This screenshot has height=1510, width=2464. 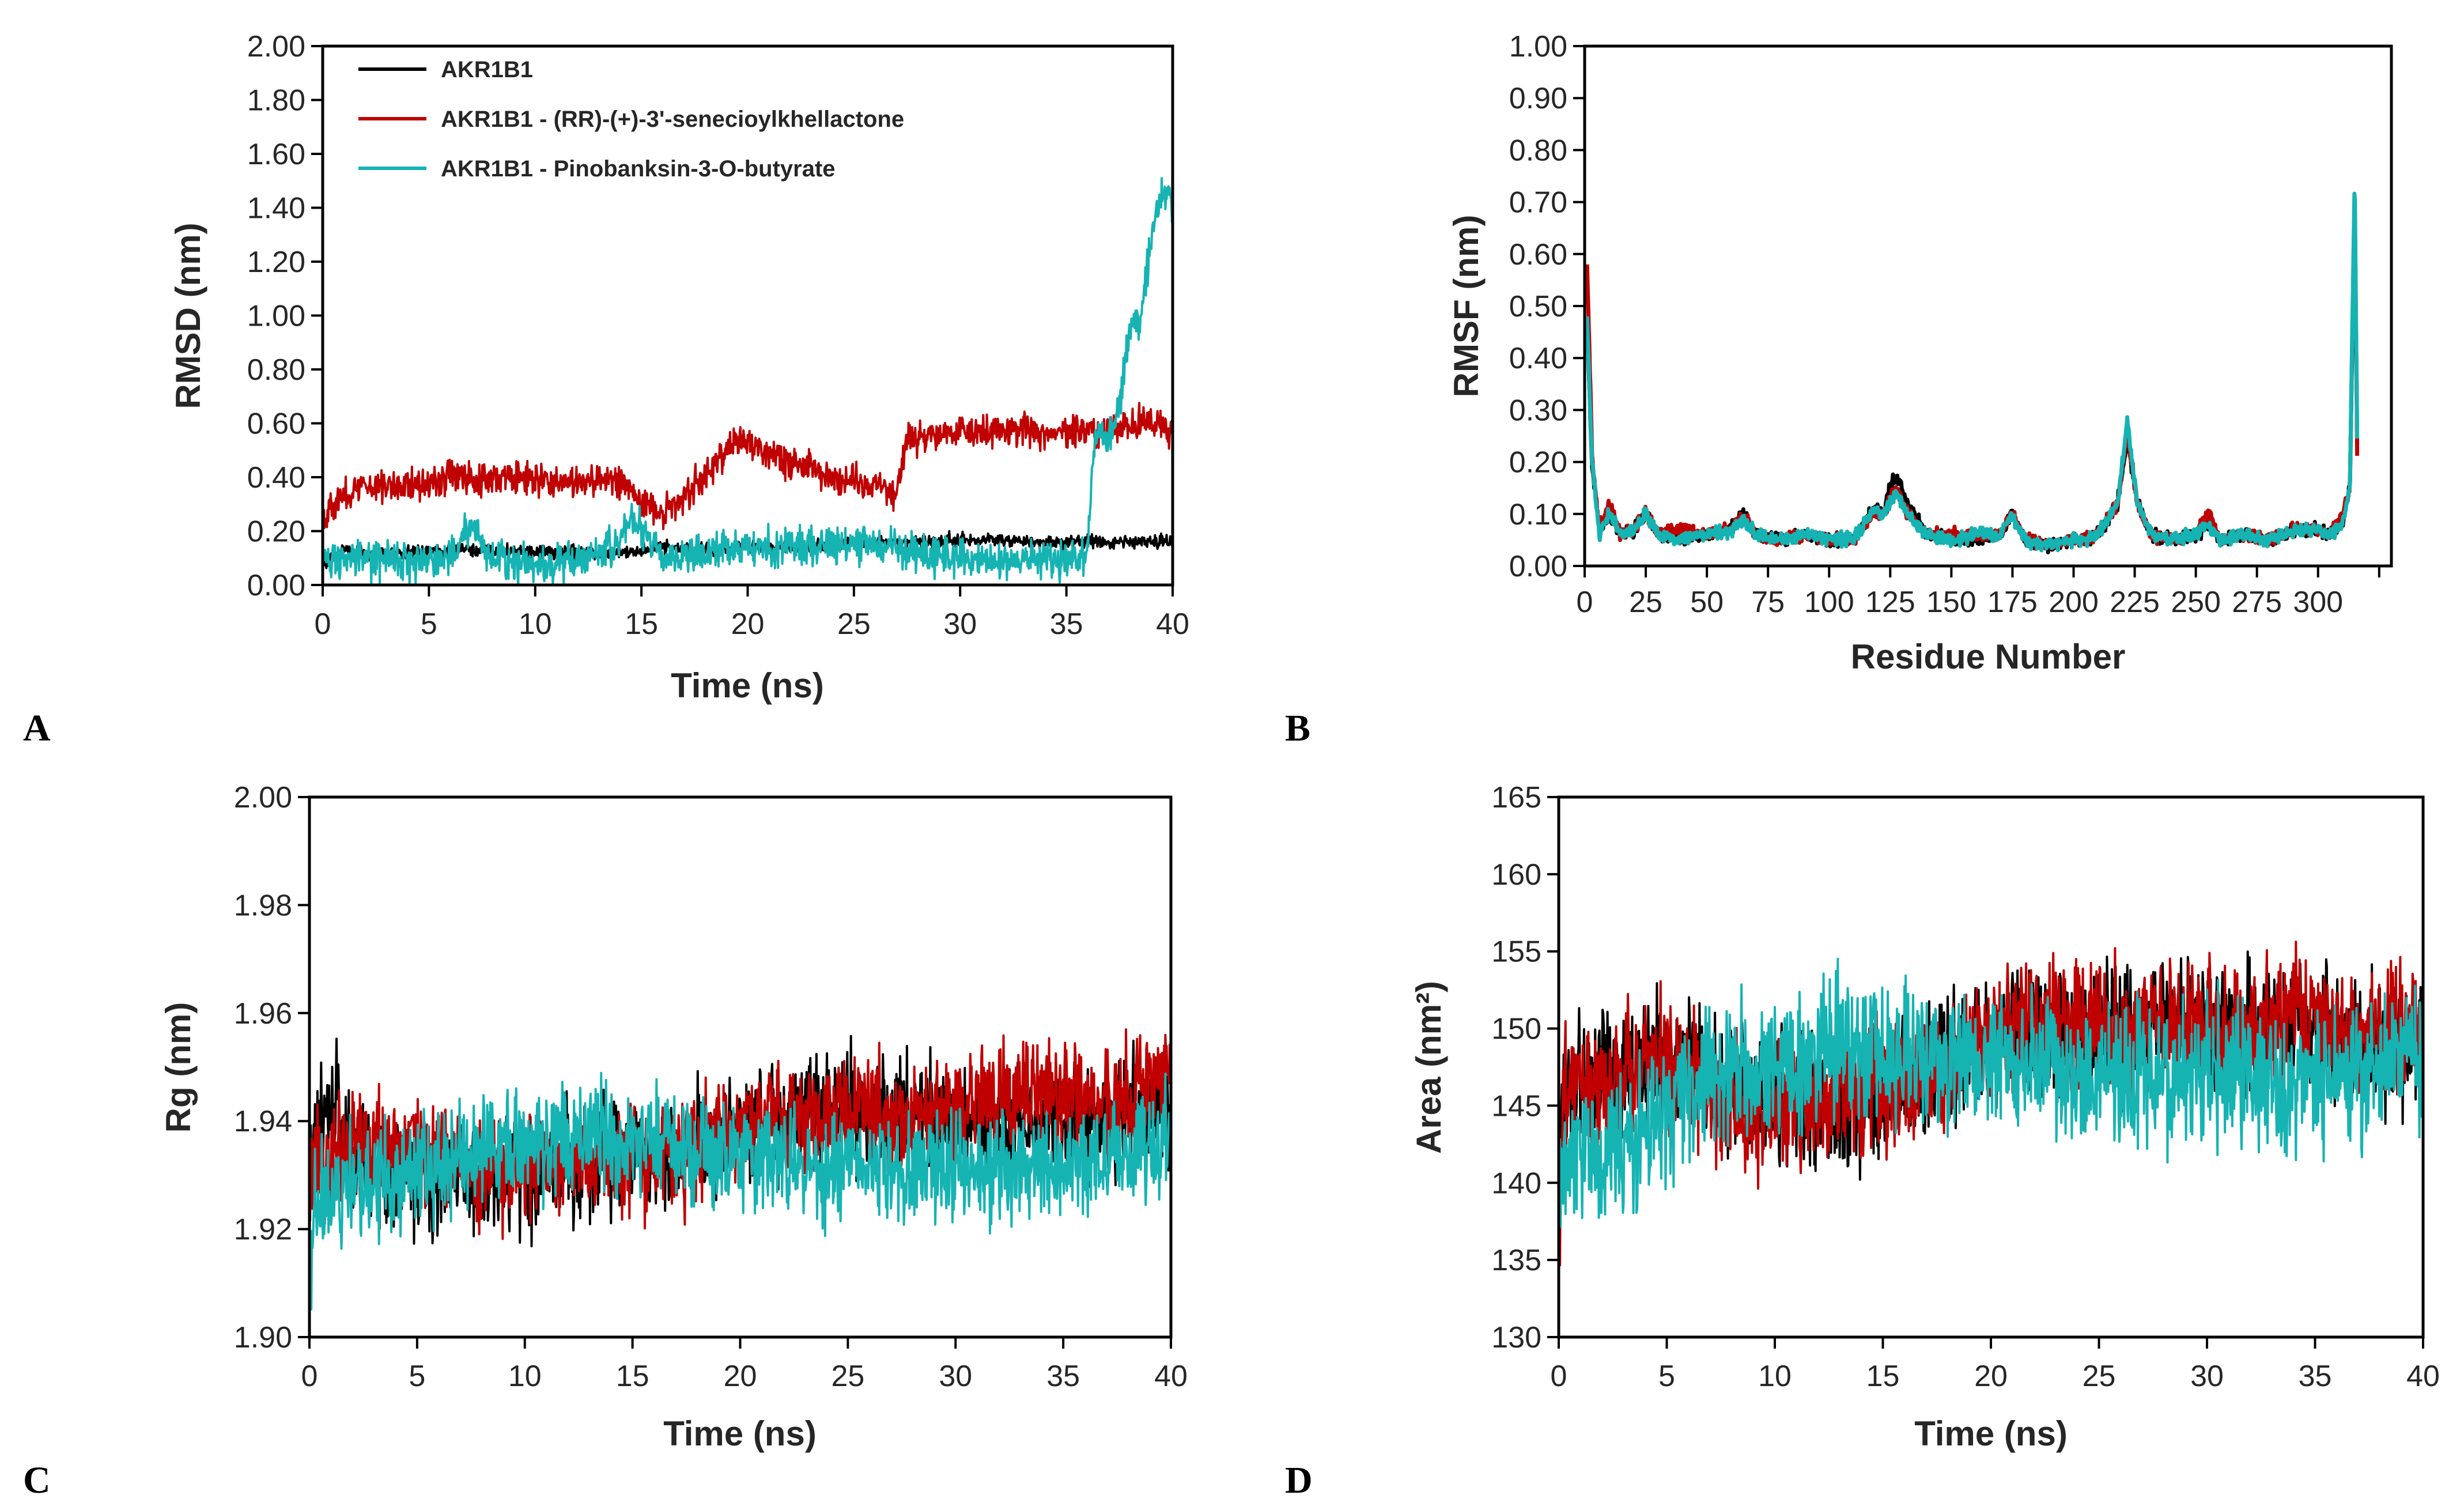 What do you see at coordinates (37, 728) in the screenshot?
I see `panel-a-letter: A` at bounding box center [37, 728].